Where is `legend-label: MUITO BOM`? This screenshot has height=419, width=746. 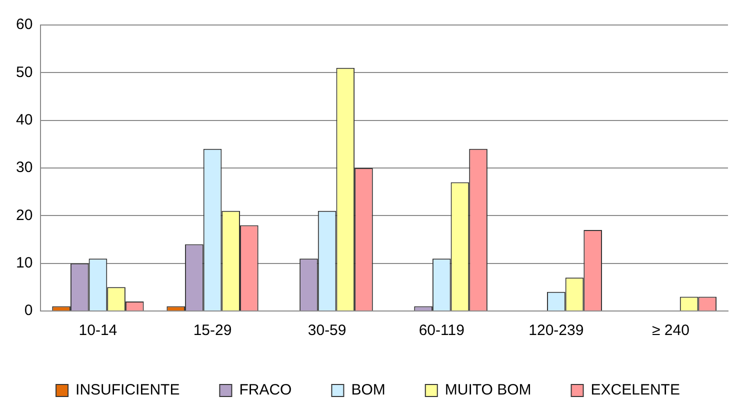 legend-label: MUITO BOM is located at coordinates (488, 390).